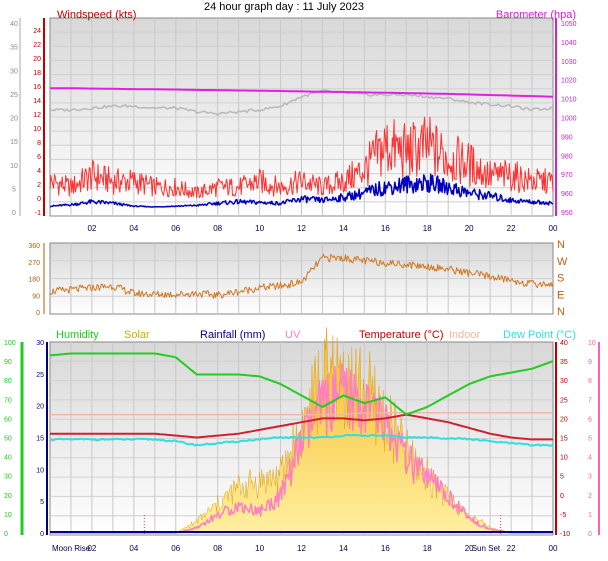 This screenshot has width=608, height=561. Describe the element at coordinates (590, 381) in the screenshot. I see `uv-tick-label: 8` at that location.